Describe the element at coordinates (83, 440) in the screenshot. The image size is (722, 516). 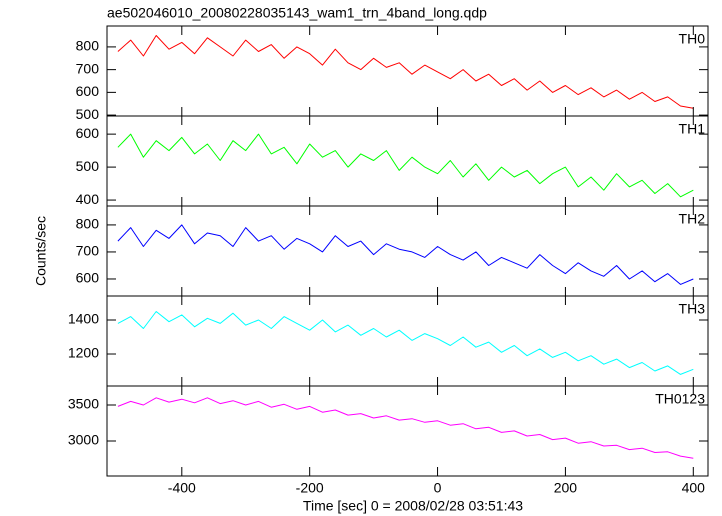
I see `y-tick-label: 3000` at that location.